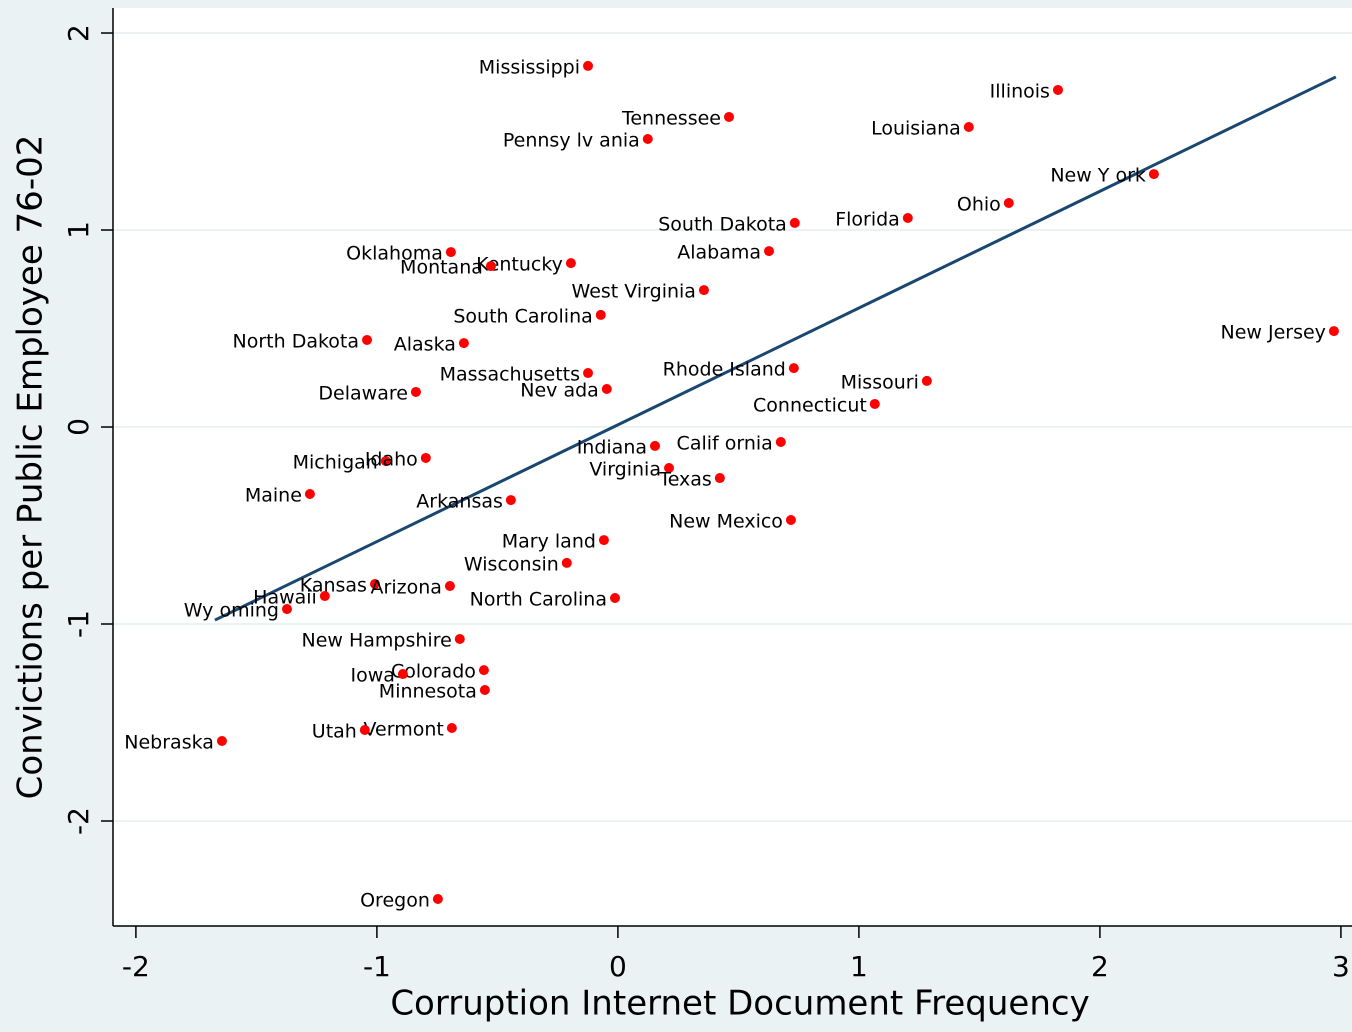 Image resolution: width=1352 pixels, height=1032 pixels. Describe the element at coordinates (335, 463) in the screenshot. I see `point-label: Michigan` at that location.